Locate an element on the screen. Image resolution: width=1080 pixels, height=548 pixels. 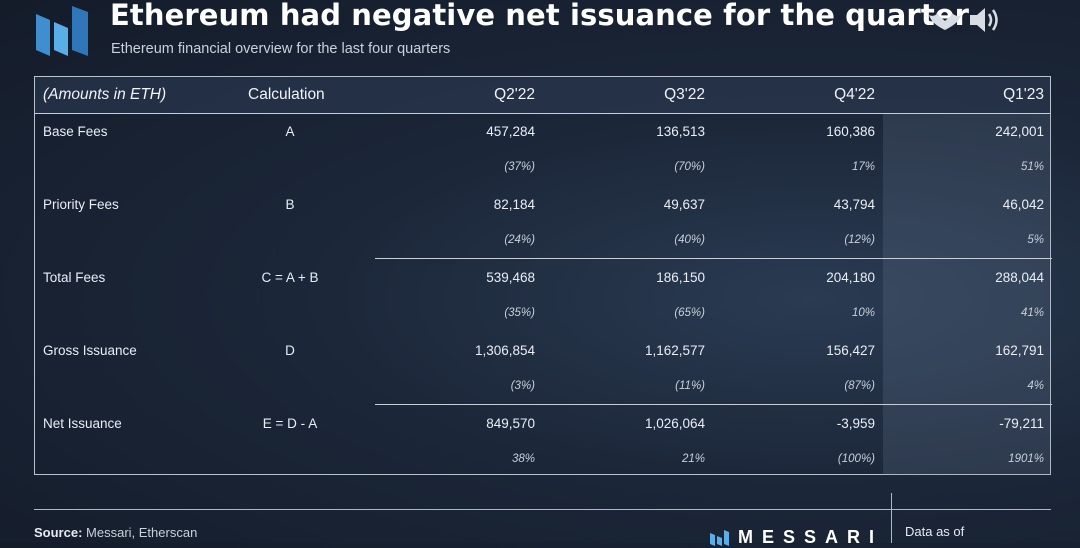
change-q2-22: (3%) is located at coordinates (522, 386).